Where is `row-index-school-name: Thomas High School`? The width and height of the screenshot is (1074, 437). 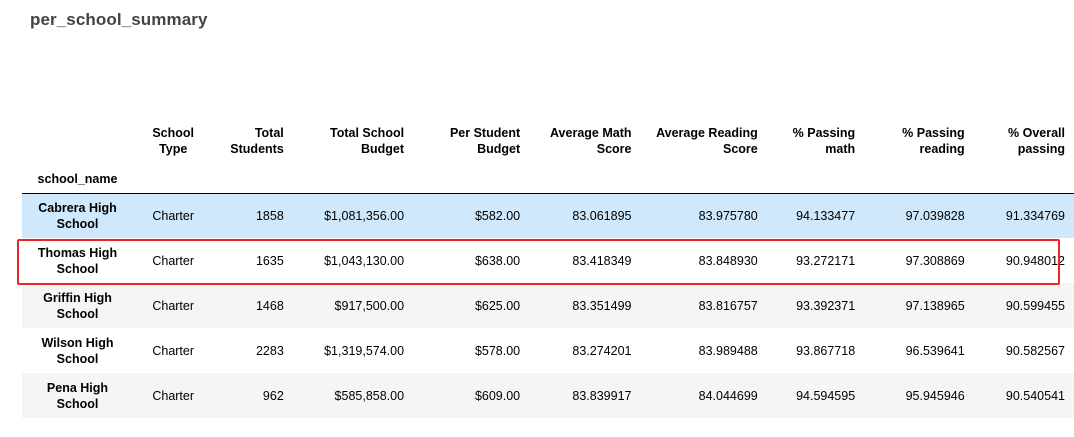
row-index-school-name: Thomas High School is located at coordinates (77, 260).